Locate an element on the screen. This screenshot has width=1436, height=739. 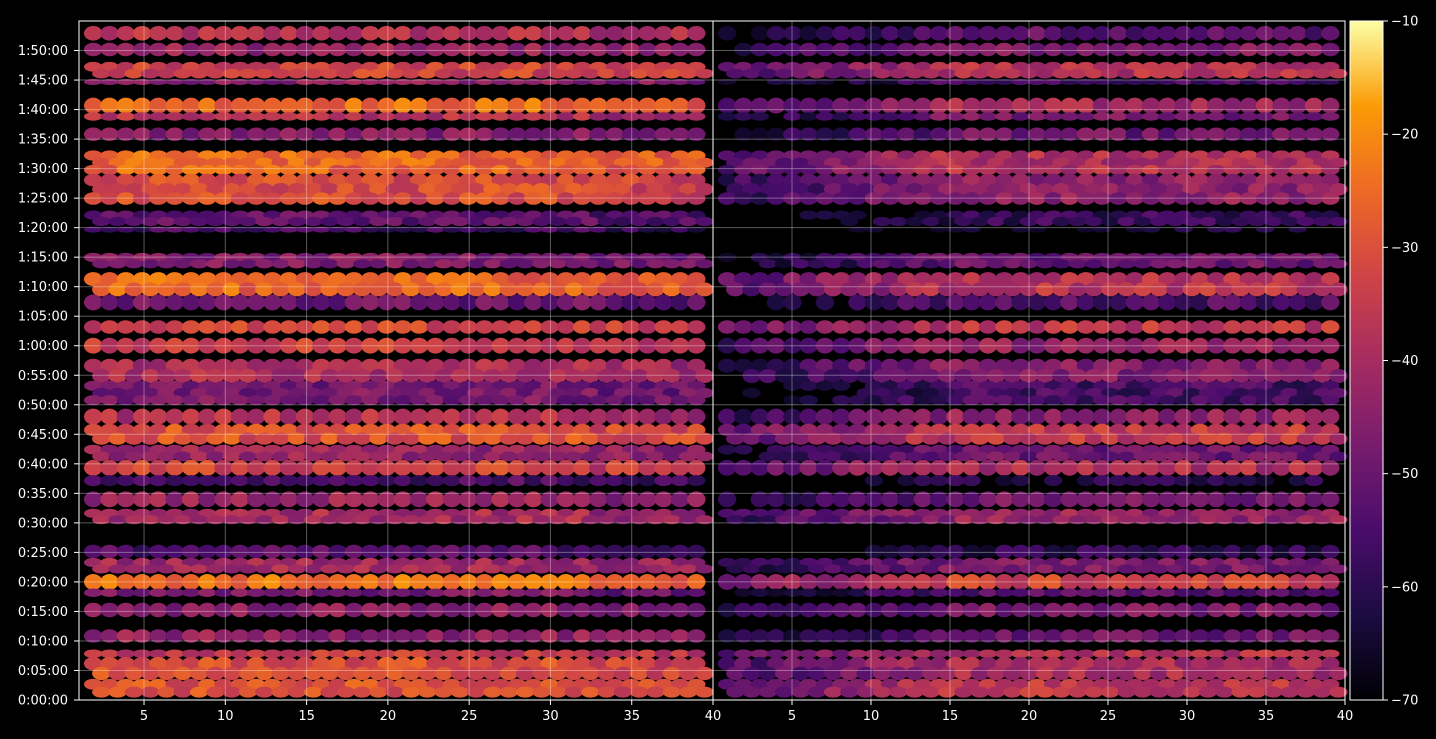
colorbar-gradient is located at coordinates (1366, 360).